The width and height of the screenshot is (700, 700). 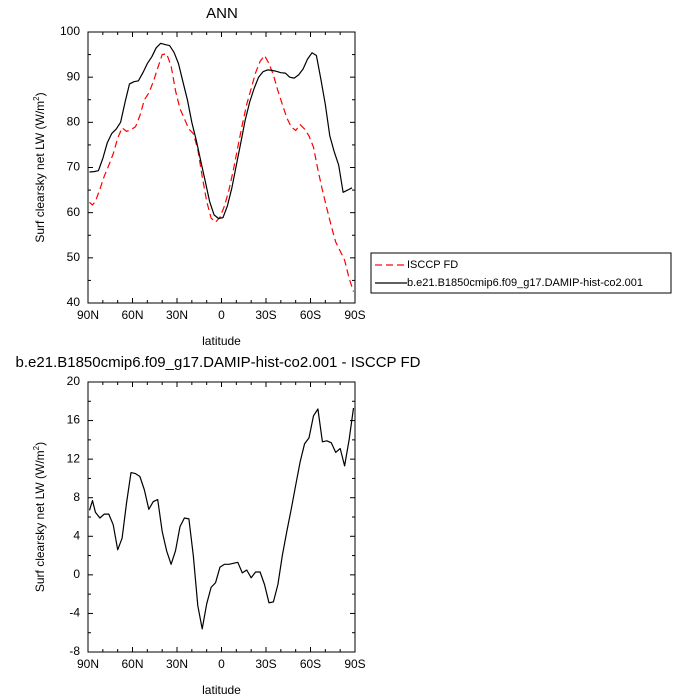 I want to click on y-tick-label: 40, so click(x=74, y=302).